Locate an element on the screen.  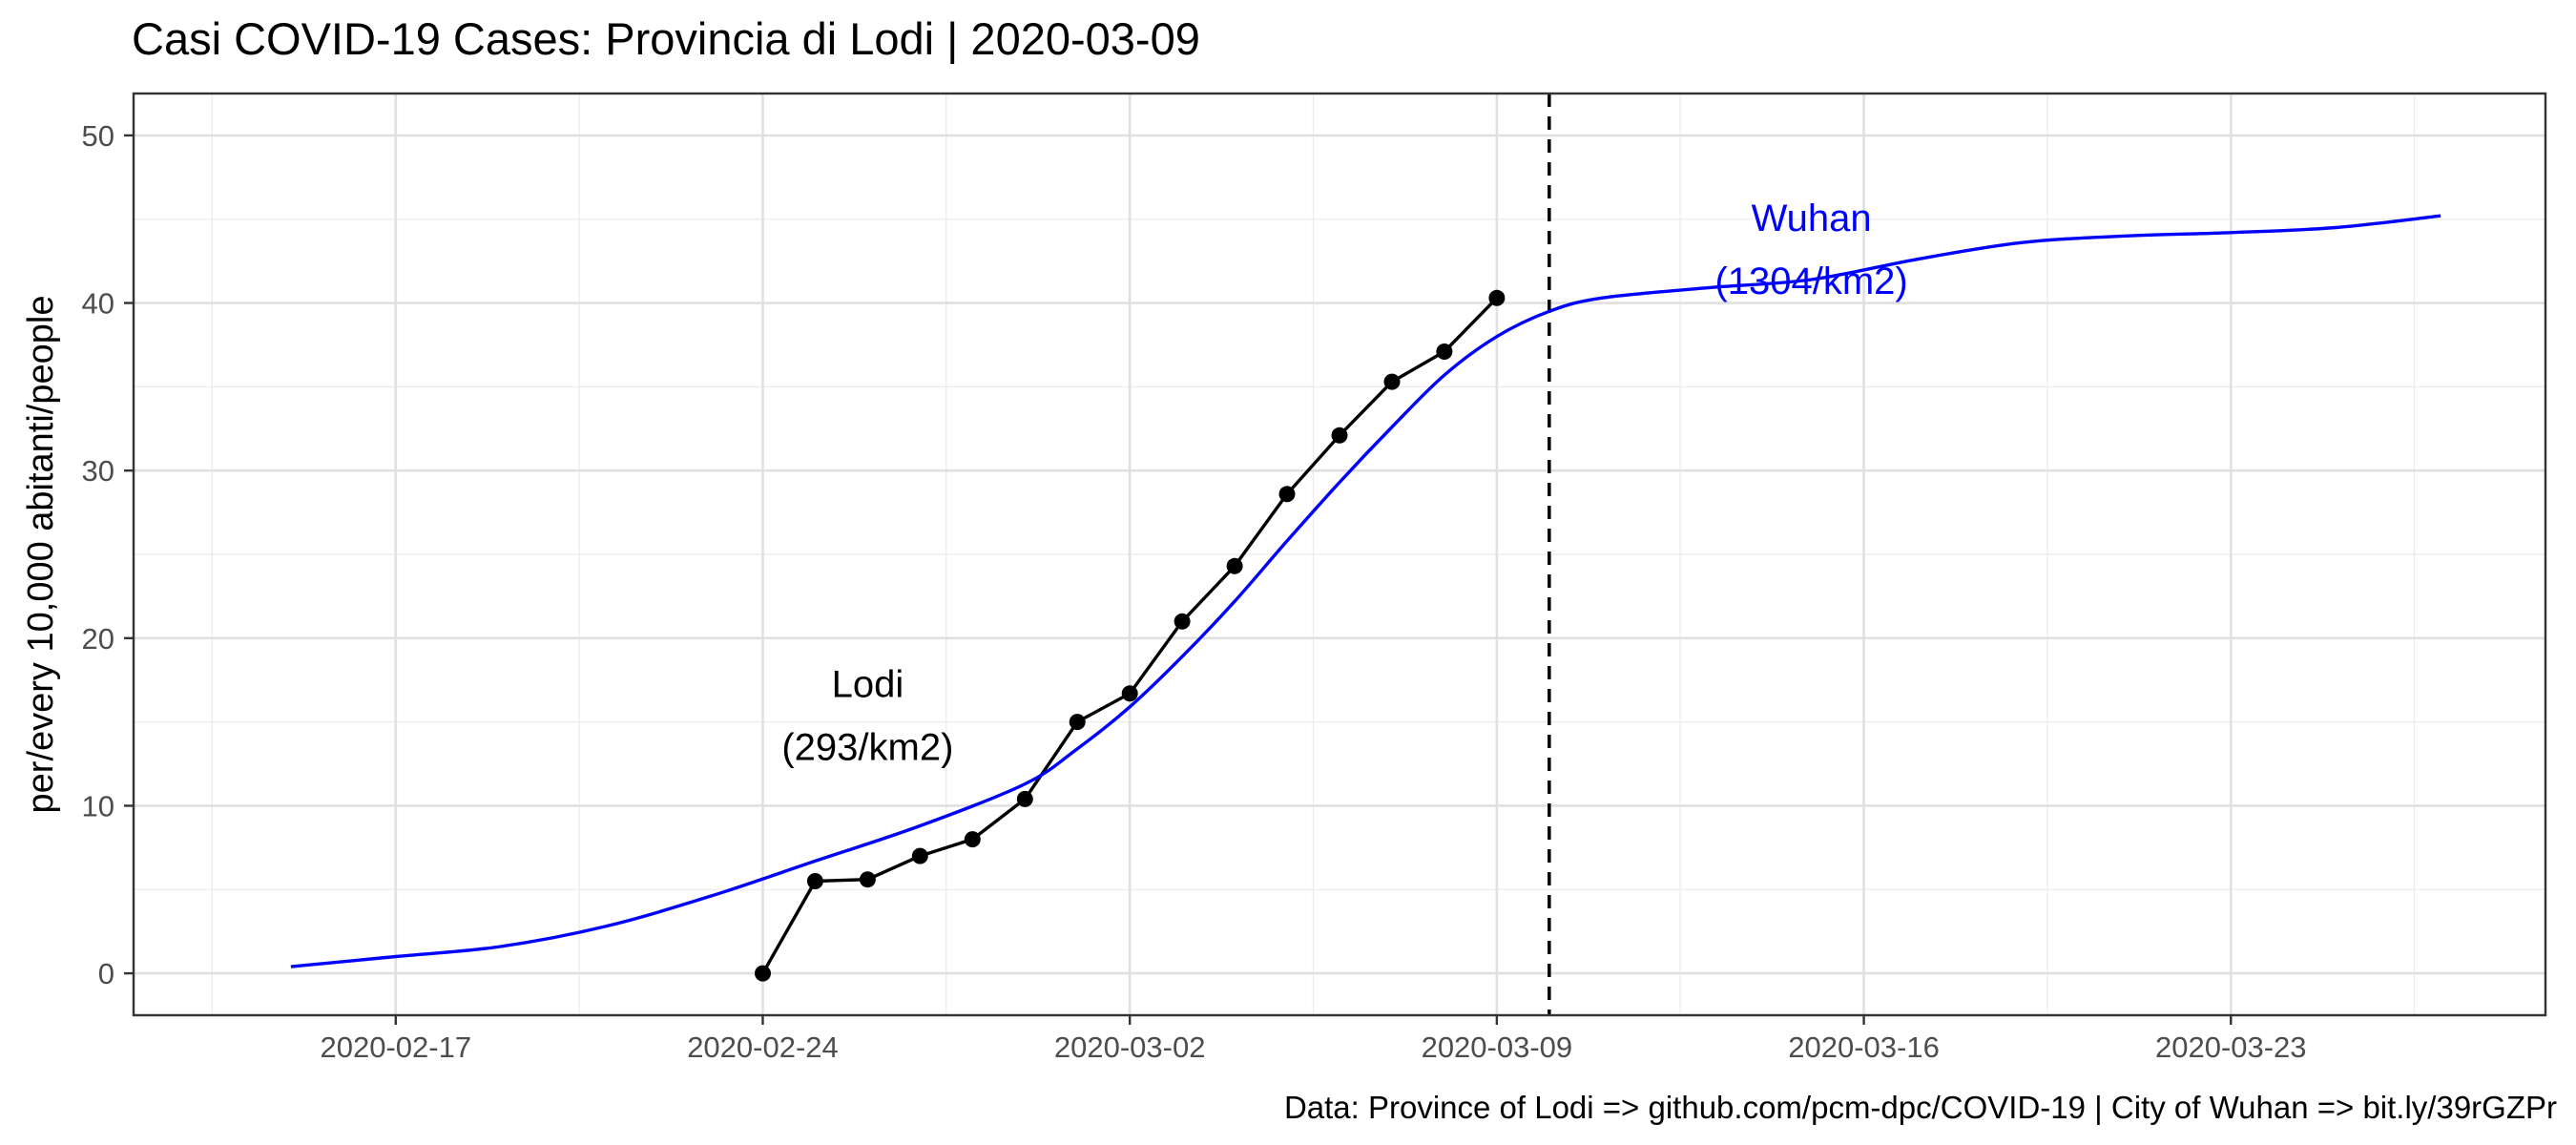
annotation-0-line-1: (293/km2) is located at coordinates (867, 747).